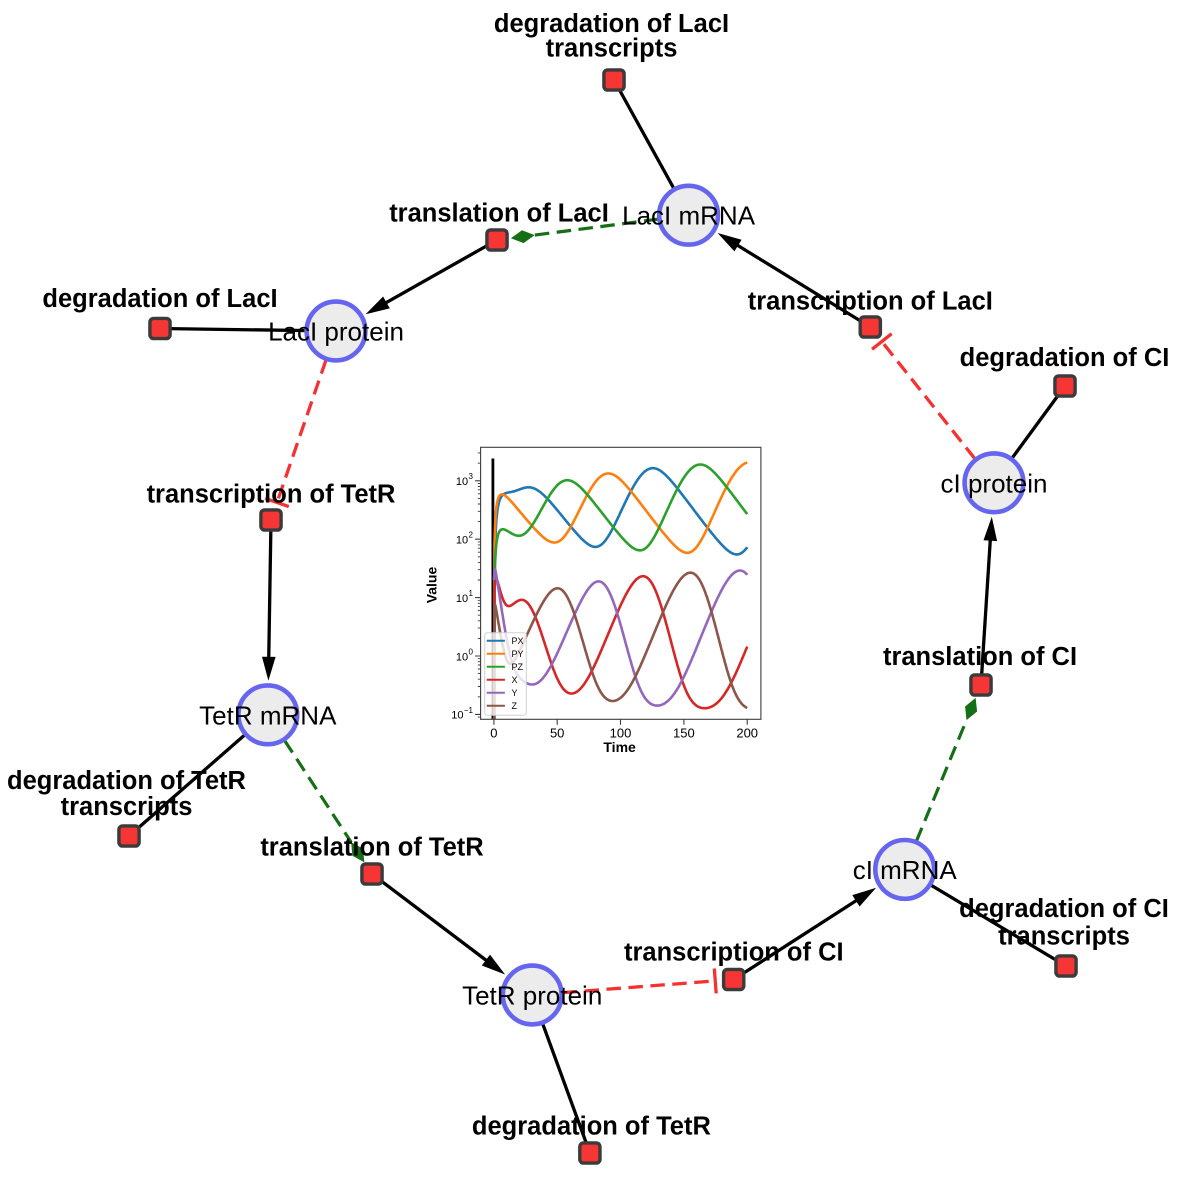  Describe the element at coordinates (980, 657) in the screenshot. I see `svg-text: translation of CI` at that location.